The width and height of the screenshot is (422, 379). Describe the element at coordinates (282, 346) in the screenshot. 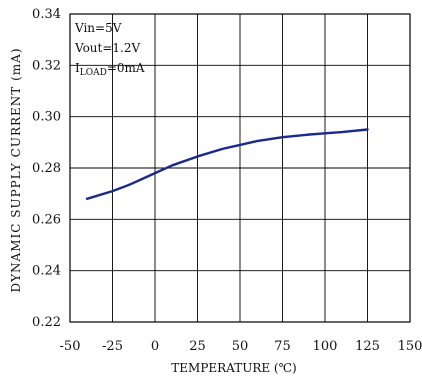

I see `x-tick-label: 75` at that location.